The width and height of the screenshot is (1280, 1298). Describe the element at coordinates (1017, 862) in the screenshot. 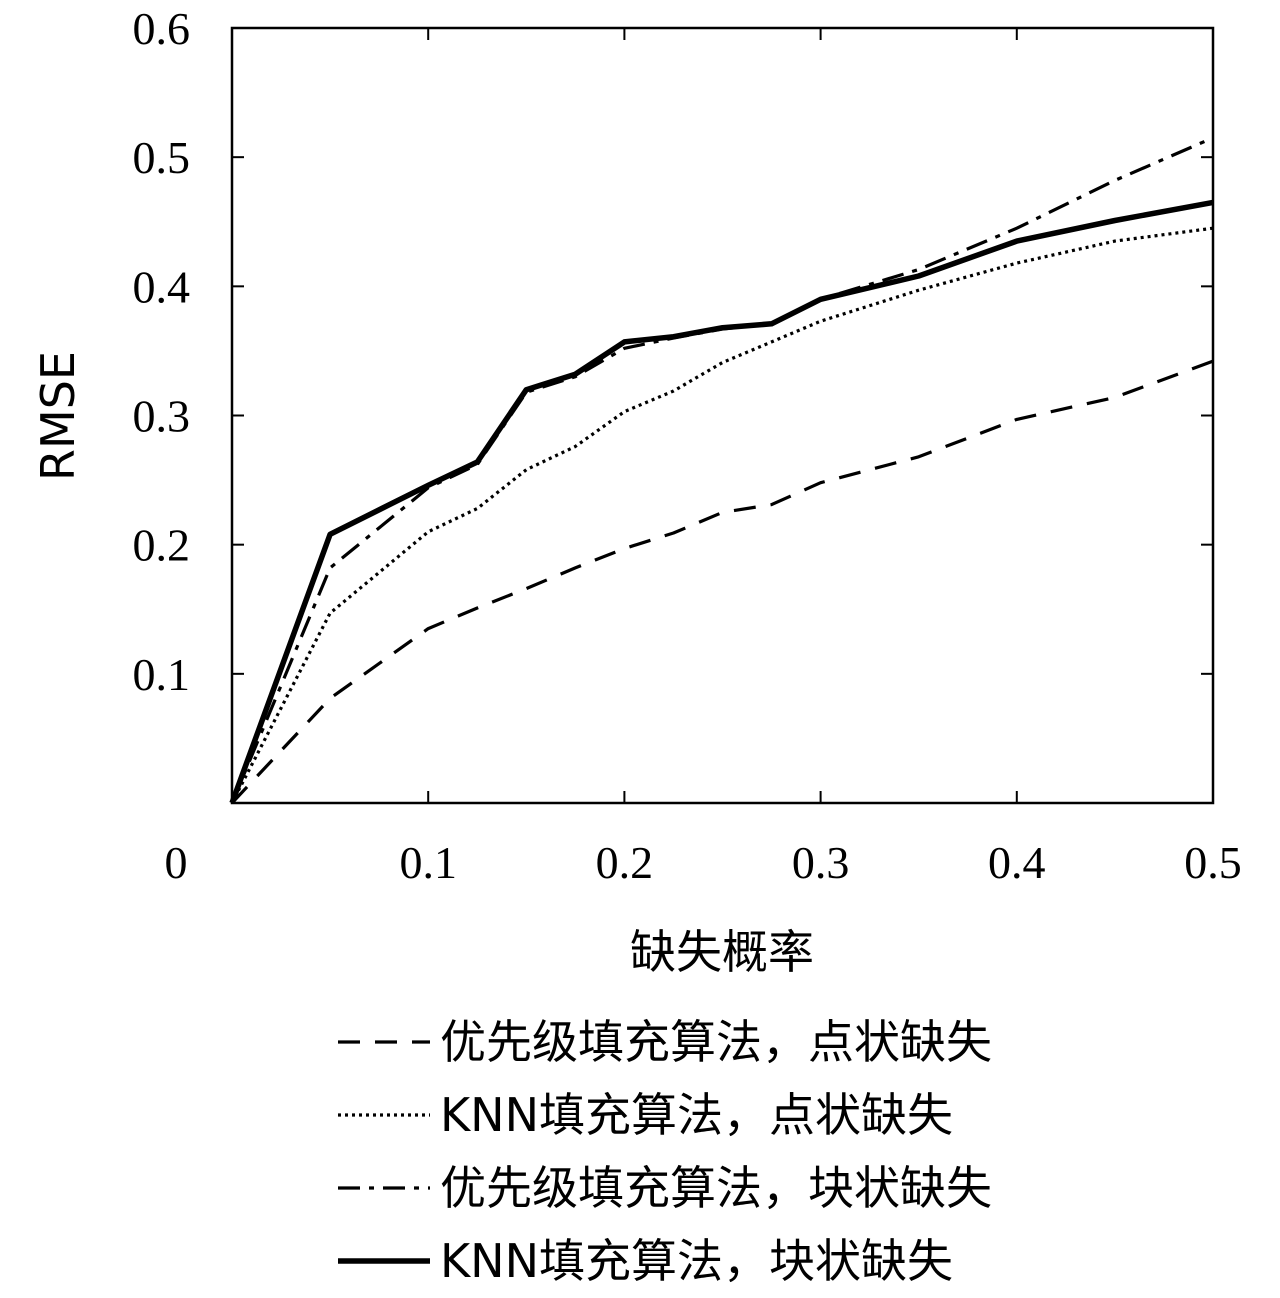

I see `x-tick-label: 0.4` at that location.